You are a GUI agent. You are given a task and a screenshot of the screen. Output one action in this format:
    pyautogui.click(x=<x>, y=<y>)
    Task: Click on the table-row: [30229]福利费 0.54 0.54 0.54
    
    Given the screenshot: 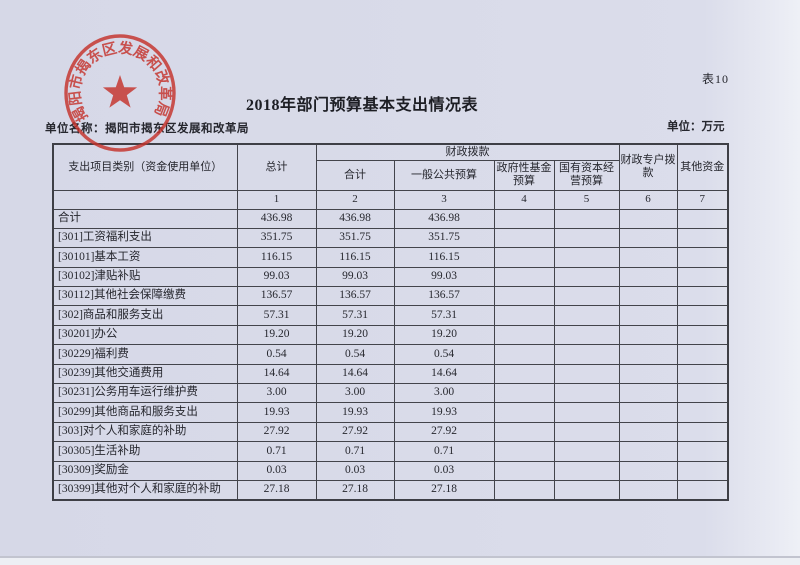 What is the action you would take?
    pyautogui.click(x=390, y=354)
    